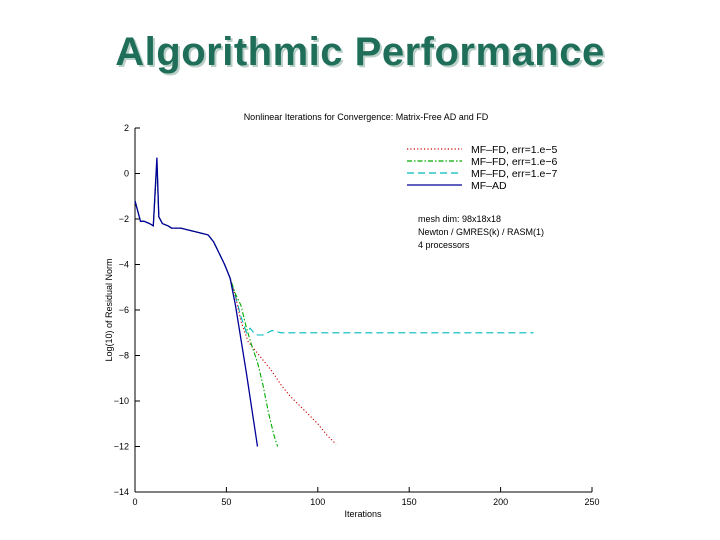 The image size is (720, 540). I want to click on y-tick-label: −2, so click(124, 219).